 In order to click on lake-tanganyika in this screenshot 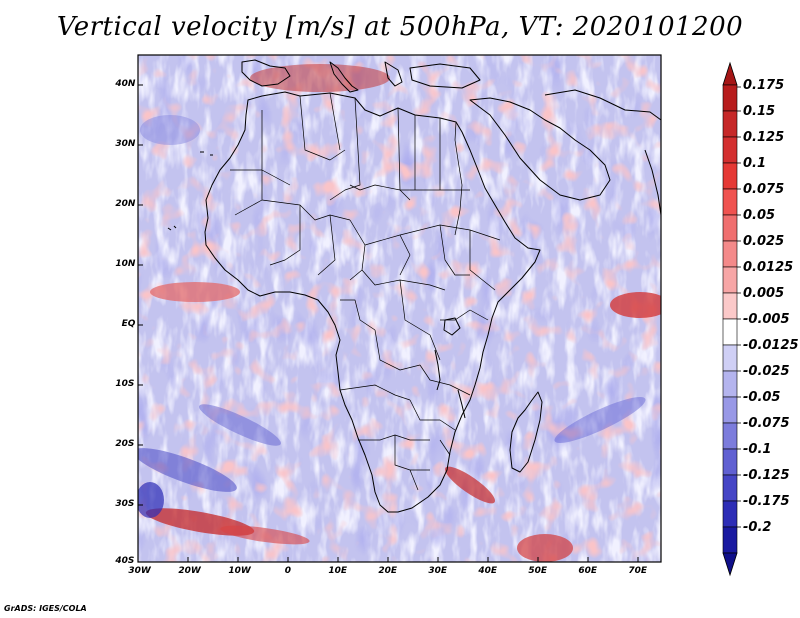, I will do `click(437, 370)`.